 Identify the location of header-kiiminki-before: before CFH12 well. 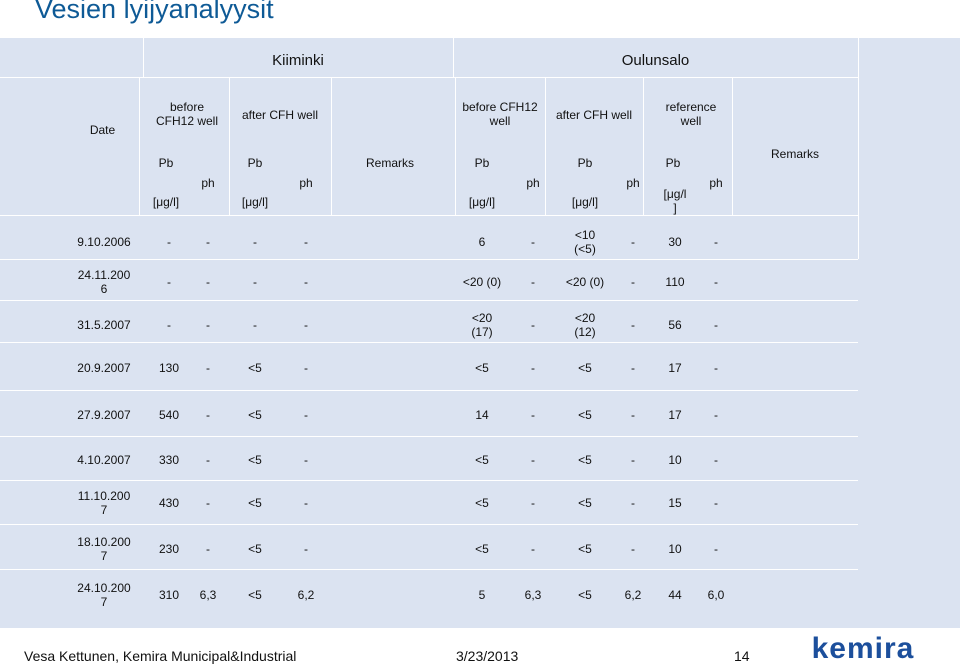
(186, 114).